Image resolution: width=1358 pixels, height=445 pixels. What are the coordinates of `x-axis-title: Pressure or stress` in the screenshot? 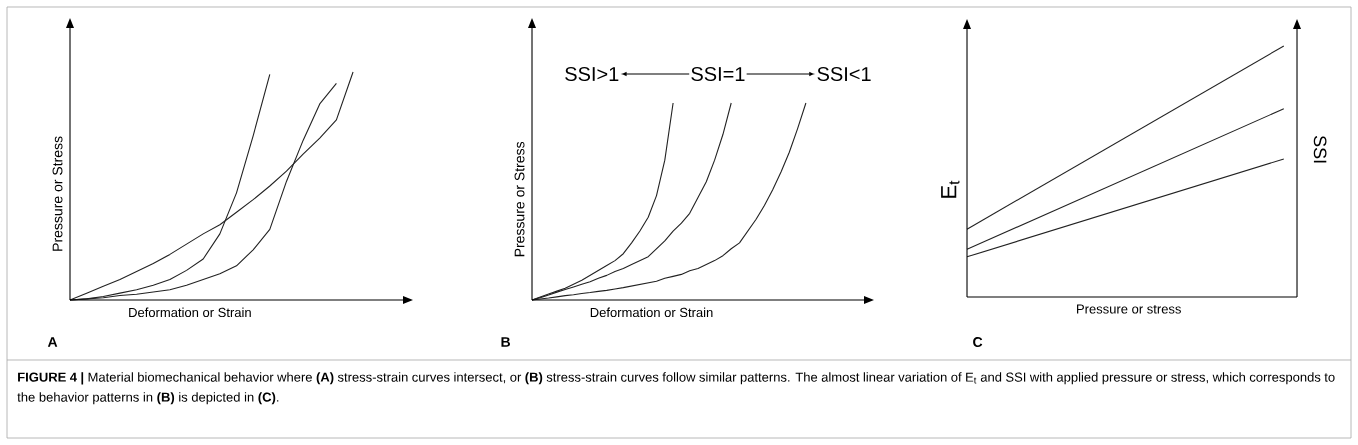 It's located at (1129, 309).